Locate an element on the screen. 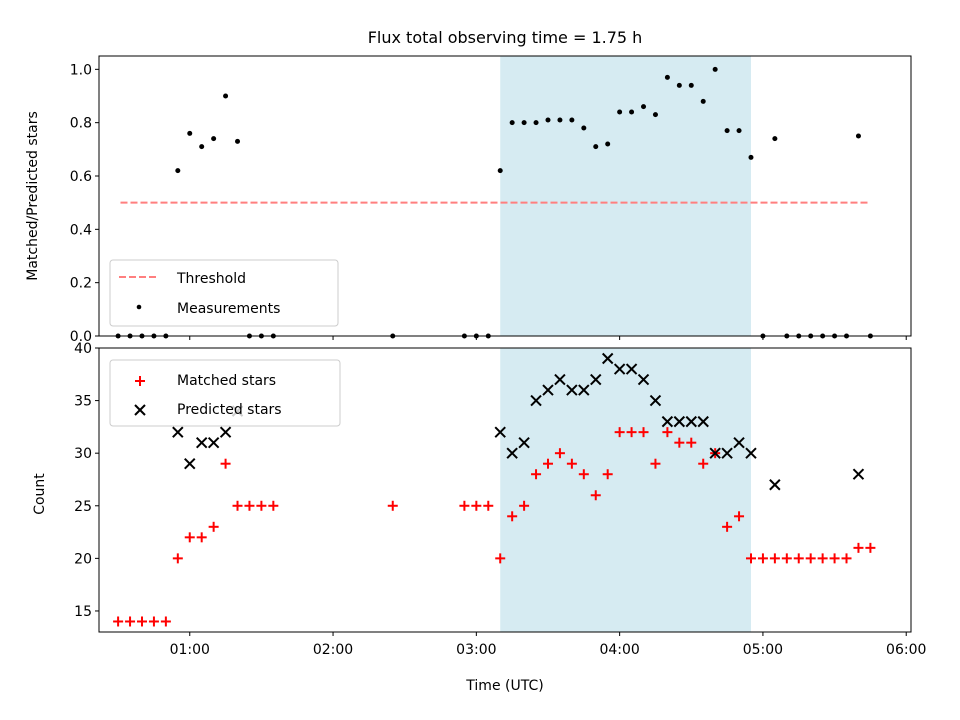  y-tick-label: 30 is located at coordinates (83, 454).